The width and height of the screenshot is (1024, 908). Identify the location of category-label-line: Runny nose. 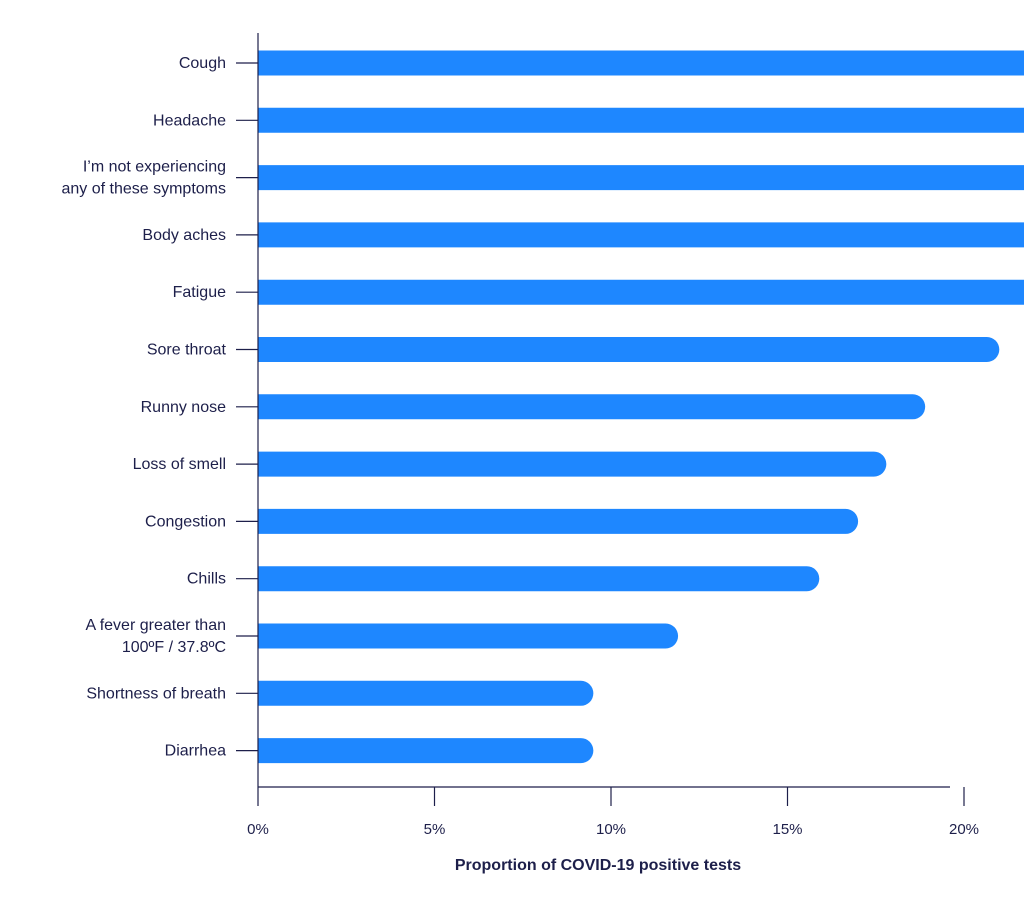
(183, 407).